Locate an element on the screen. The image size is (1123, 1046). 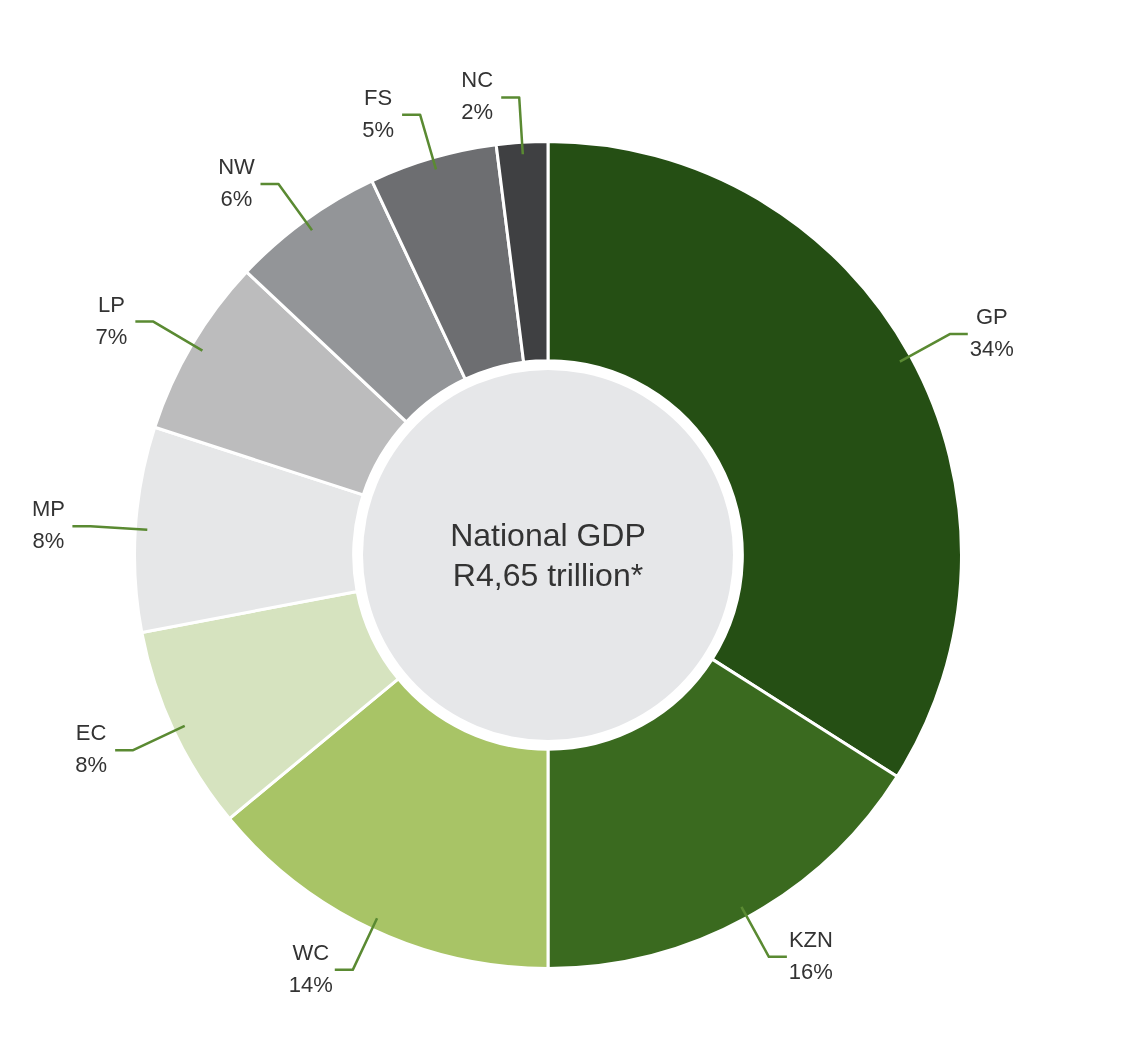
data-label: 2% is located at coordinates (477, 112).